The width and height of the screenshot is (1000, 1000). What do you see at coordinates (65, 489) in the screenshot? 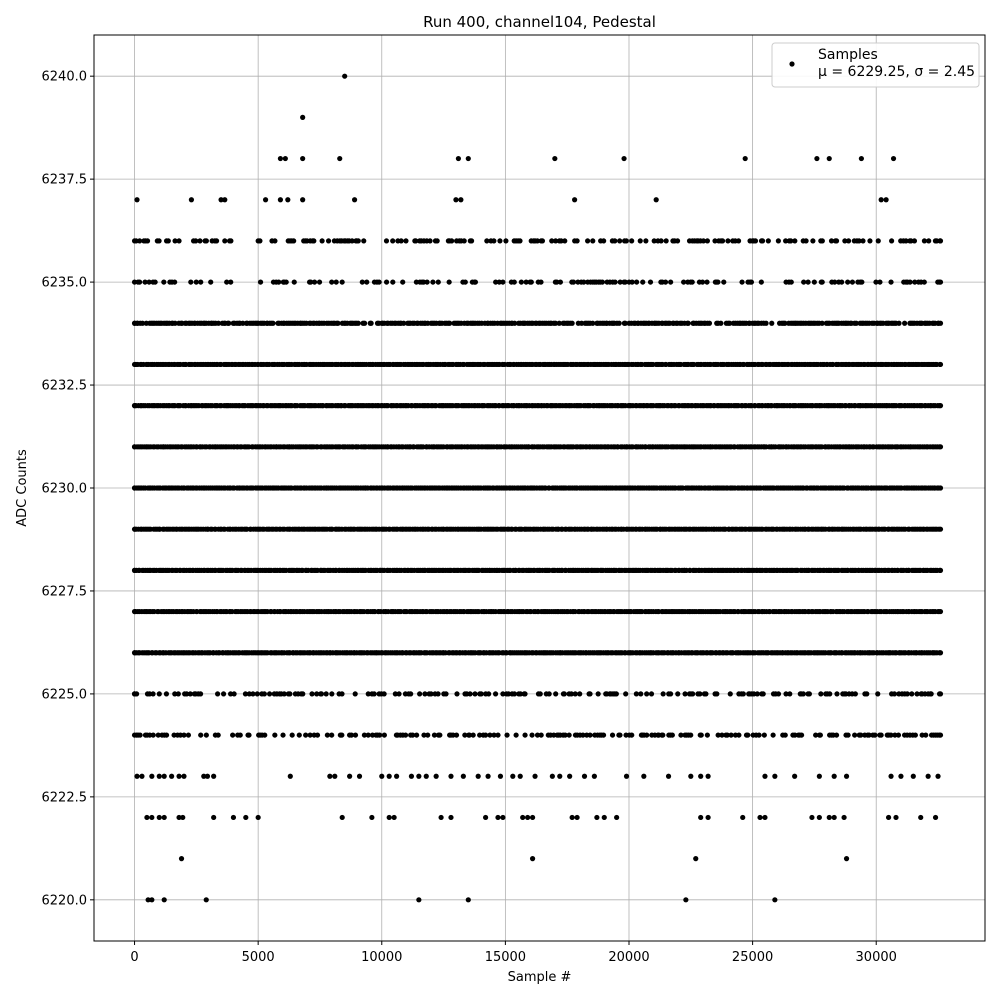
I see `y-tick-label: 6230.0` at bounding box center [65, 489].